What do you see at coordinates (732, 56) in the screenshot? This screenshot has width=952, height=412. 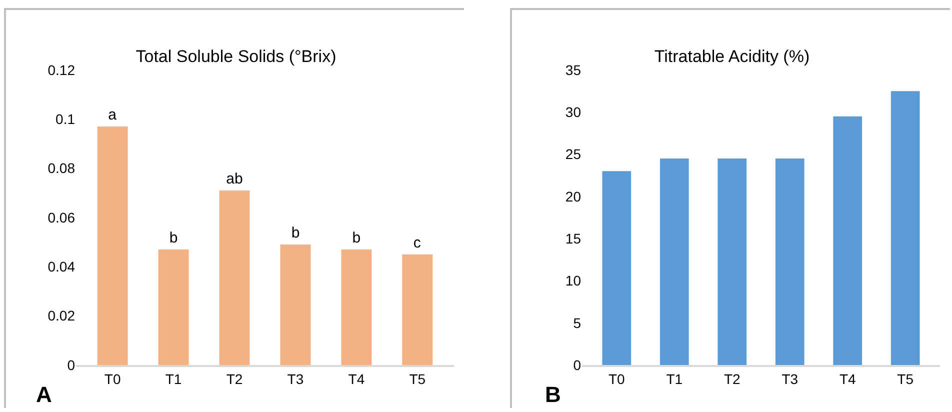 I see `chart-title: Titratable Acidity (%)` at bounding box center [732, 56].